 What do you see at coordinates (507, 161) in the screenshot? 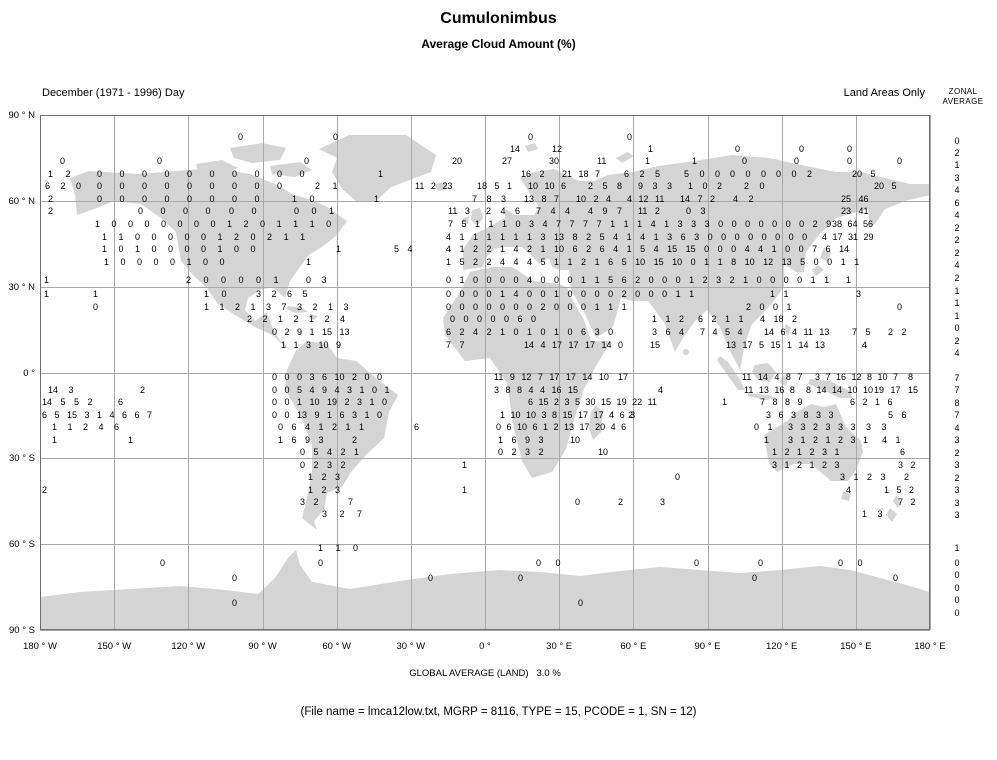
I see `map-value-segment: 27` at bounding box center [507, 161].